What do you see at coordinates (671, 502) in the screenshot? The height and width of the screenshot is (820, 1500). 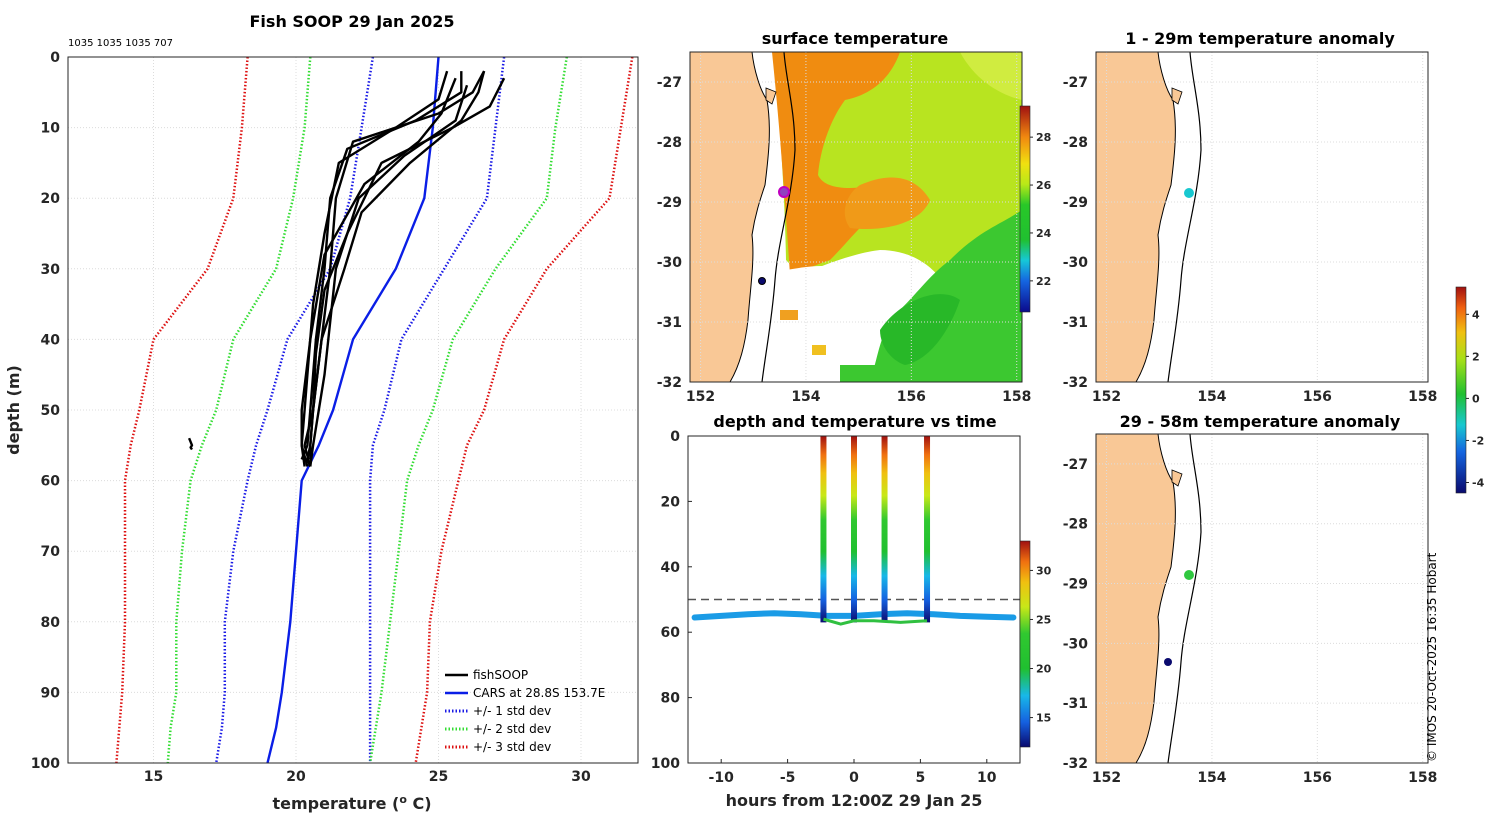 I see `time-ytick-1: 20` at bounding box center [671, 502].